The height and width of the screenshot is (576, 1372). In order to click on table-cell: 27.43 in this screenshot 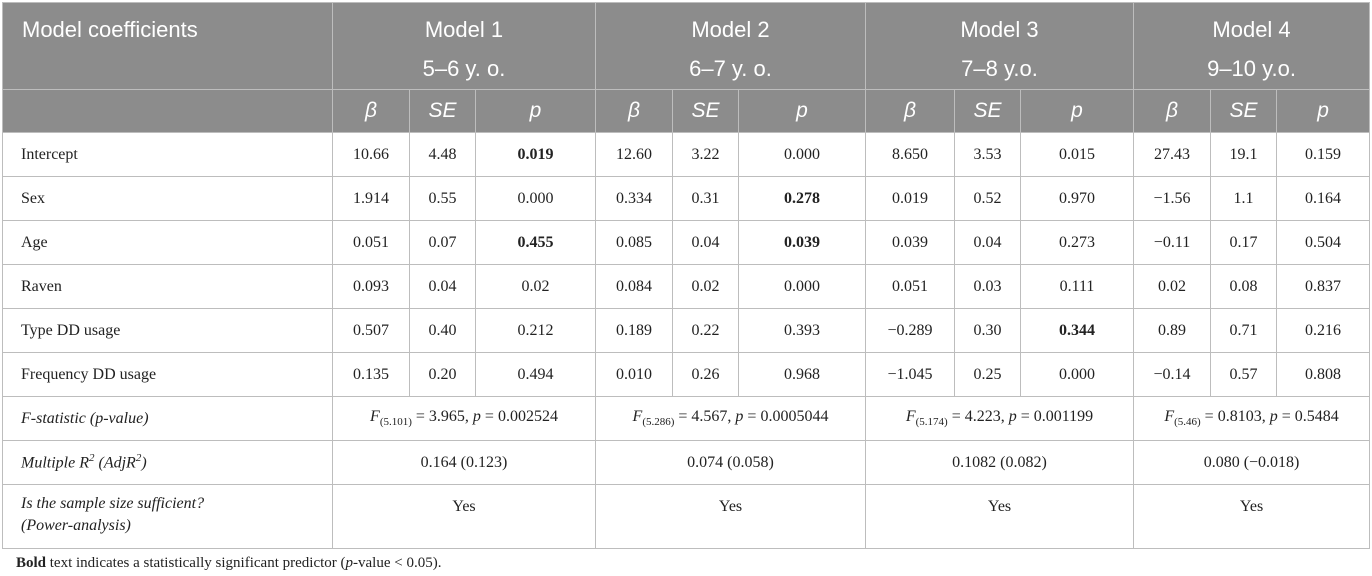, I will do `click(1172, 154)`.